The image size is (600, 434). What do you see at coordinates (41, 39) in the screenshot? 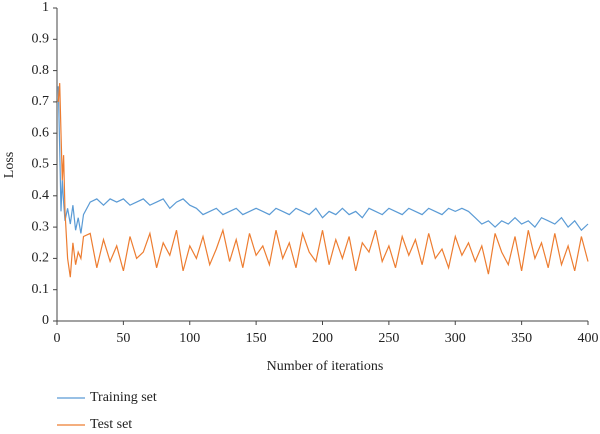
I see `y-tick-label: 0.9` at bounding box center [41, 39].